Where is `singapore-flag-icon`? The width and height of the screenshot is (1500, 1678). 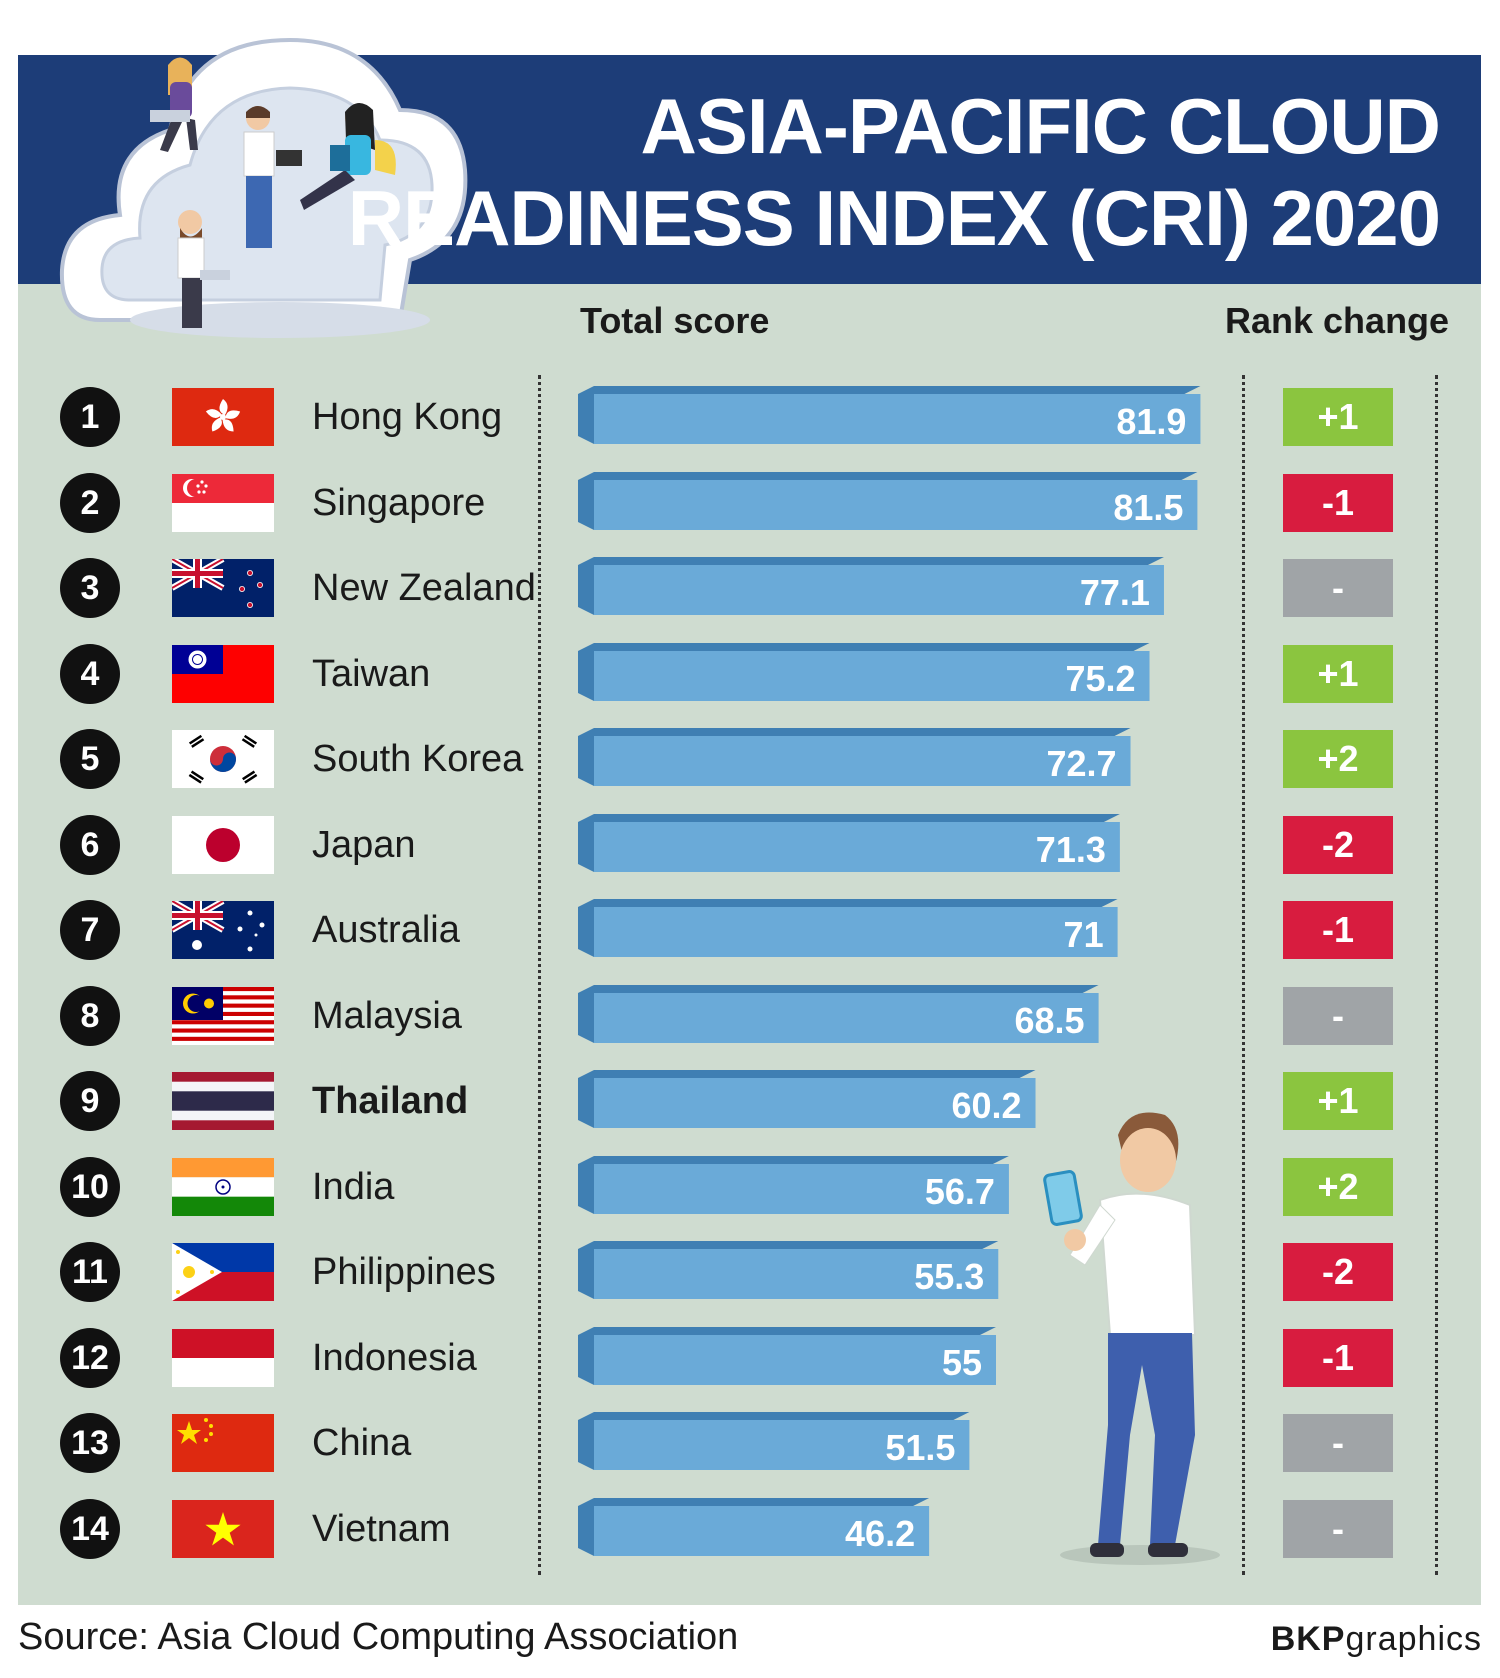 singapore-flag-icon is located at coordinates (223, 502).